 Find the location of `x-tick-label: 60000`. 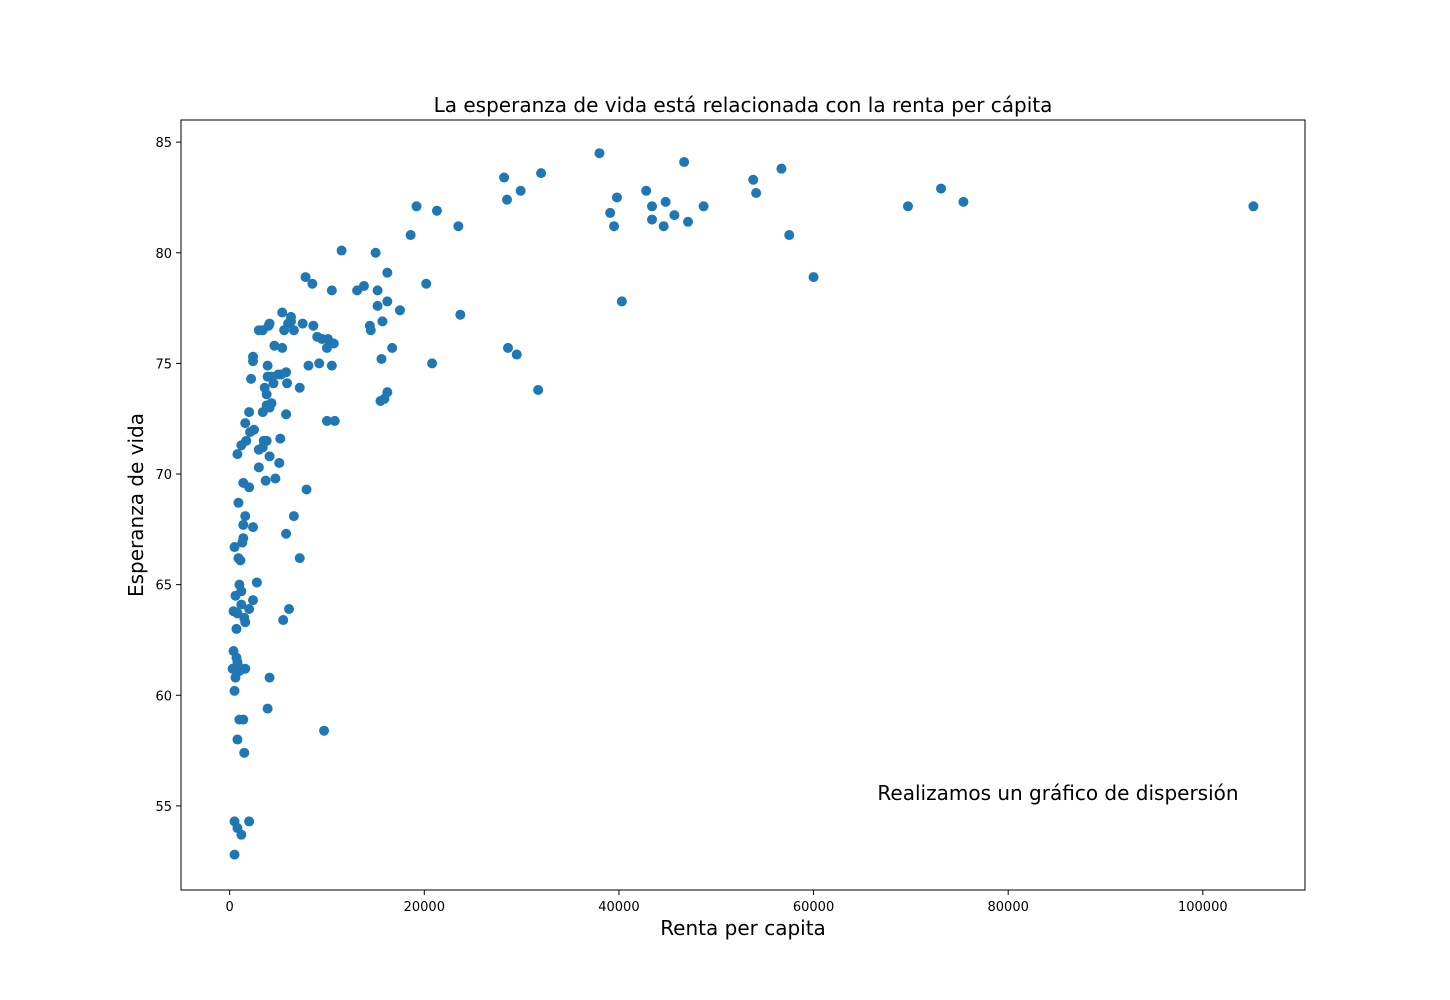

x-tick-label: 60000 is located at coordinates (813, 907).